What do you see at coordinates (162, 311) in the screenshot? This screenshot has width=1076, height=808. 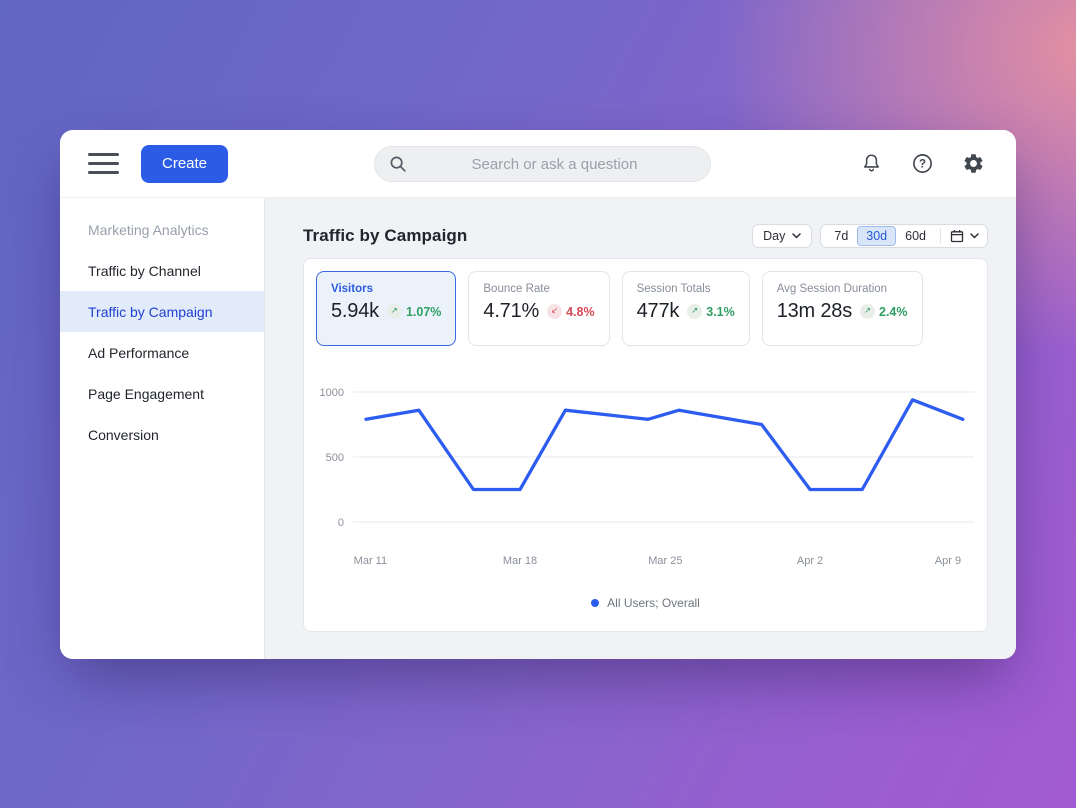 I see `sidebar-item-traffic-by-campaign: Traffic by Campaign` at bounding box center [162, 311].